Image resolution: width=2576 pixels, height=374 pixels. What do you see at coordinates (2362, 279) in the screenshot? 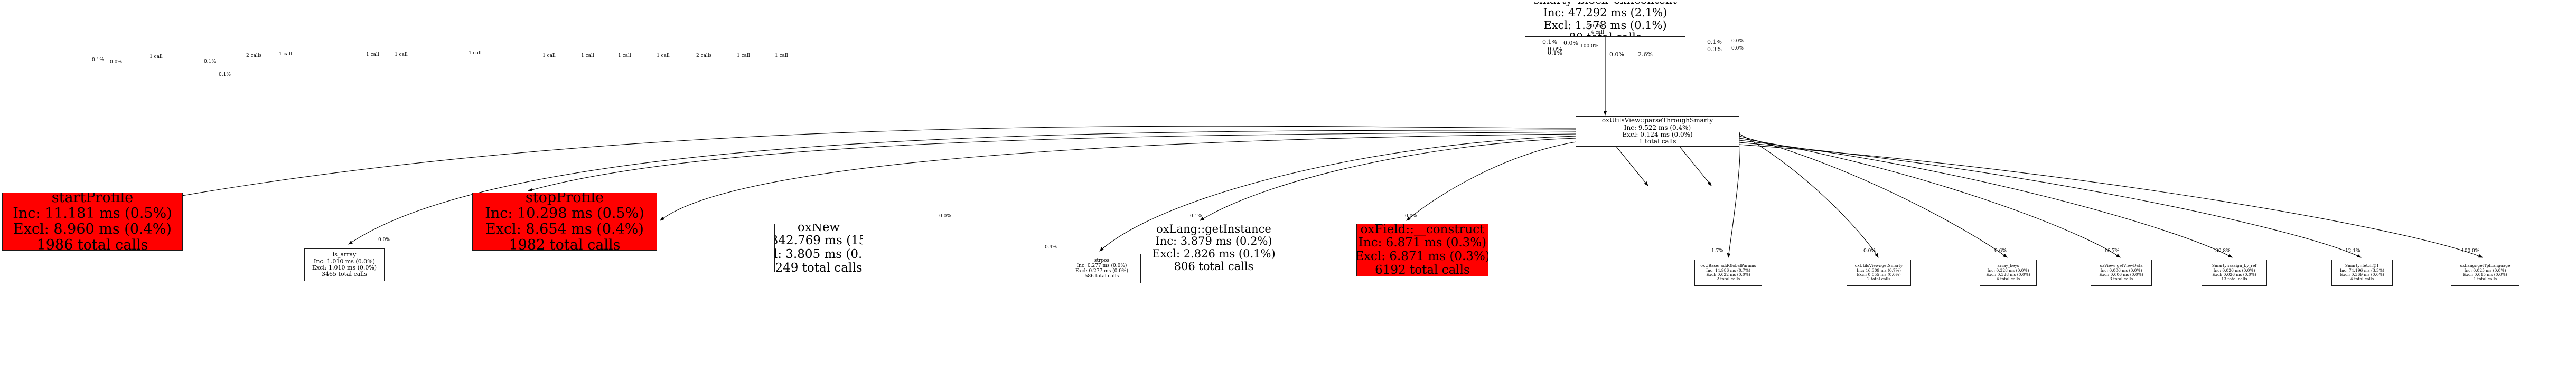
I see `node-calls: 4 total calls` at bounding box center [2362, 279].